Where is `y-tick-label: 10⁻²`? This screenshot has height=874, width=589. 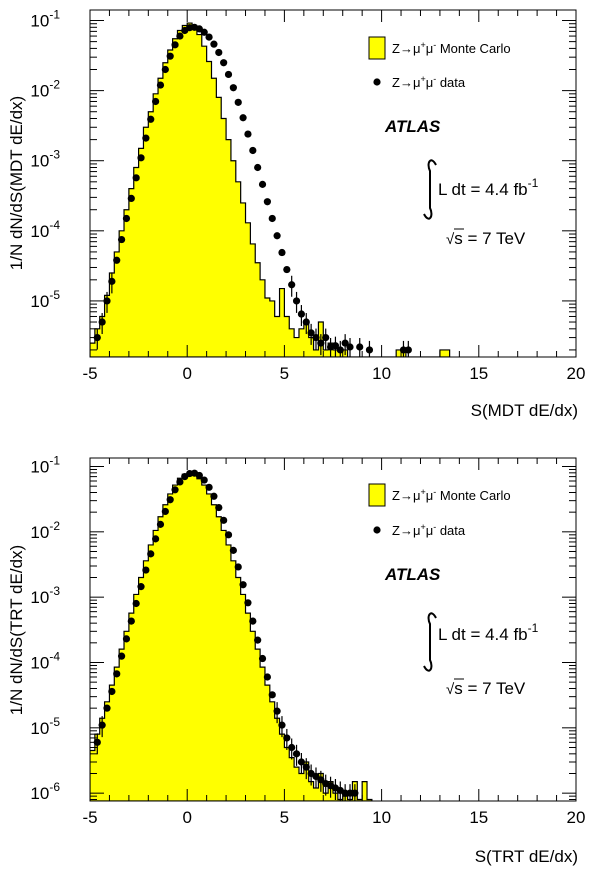
y-tick-label: 10⁻² is located at coordinates (45, 89).